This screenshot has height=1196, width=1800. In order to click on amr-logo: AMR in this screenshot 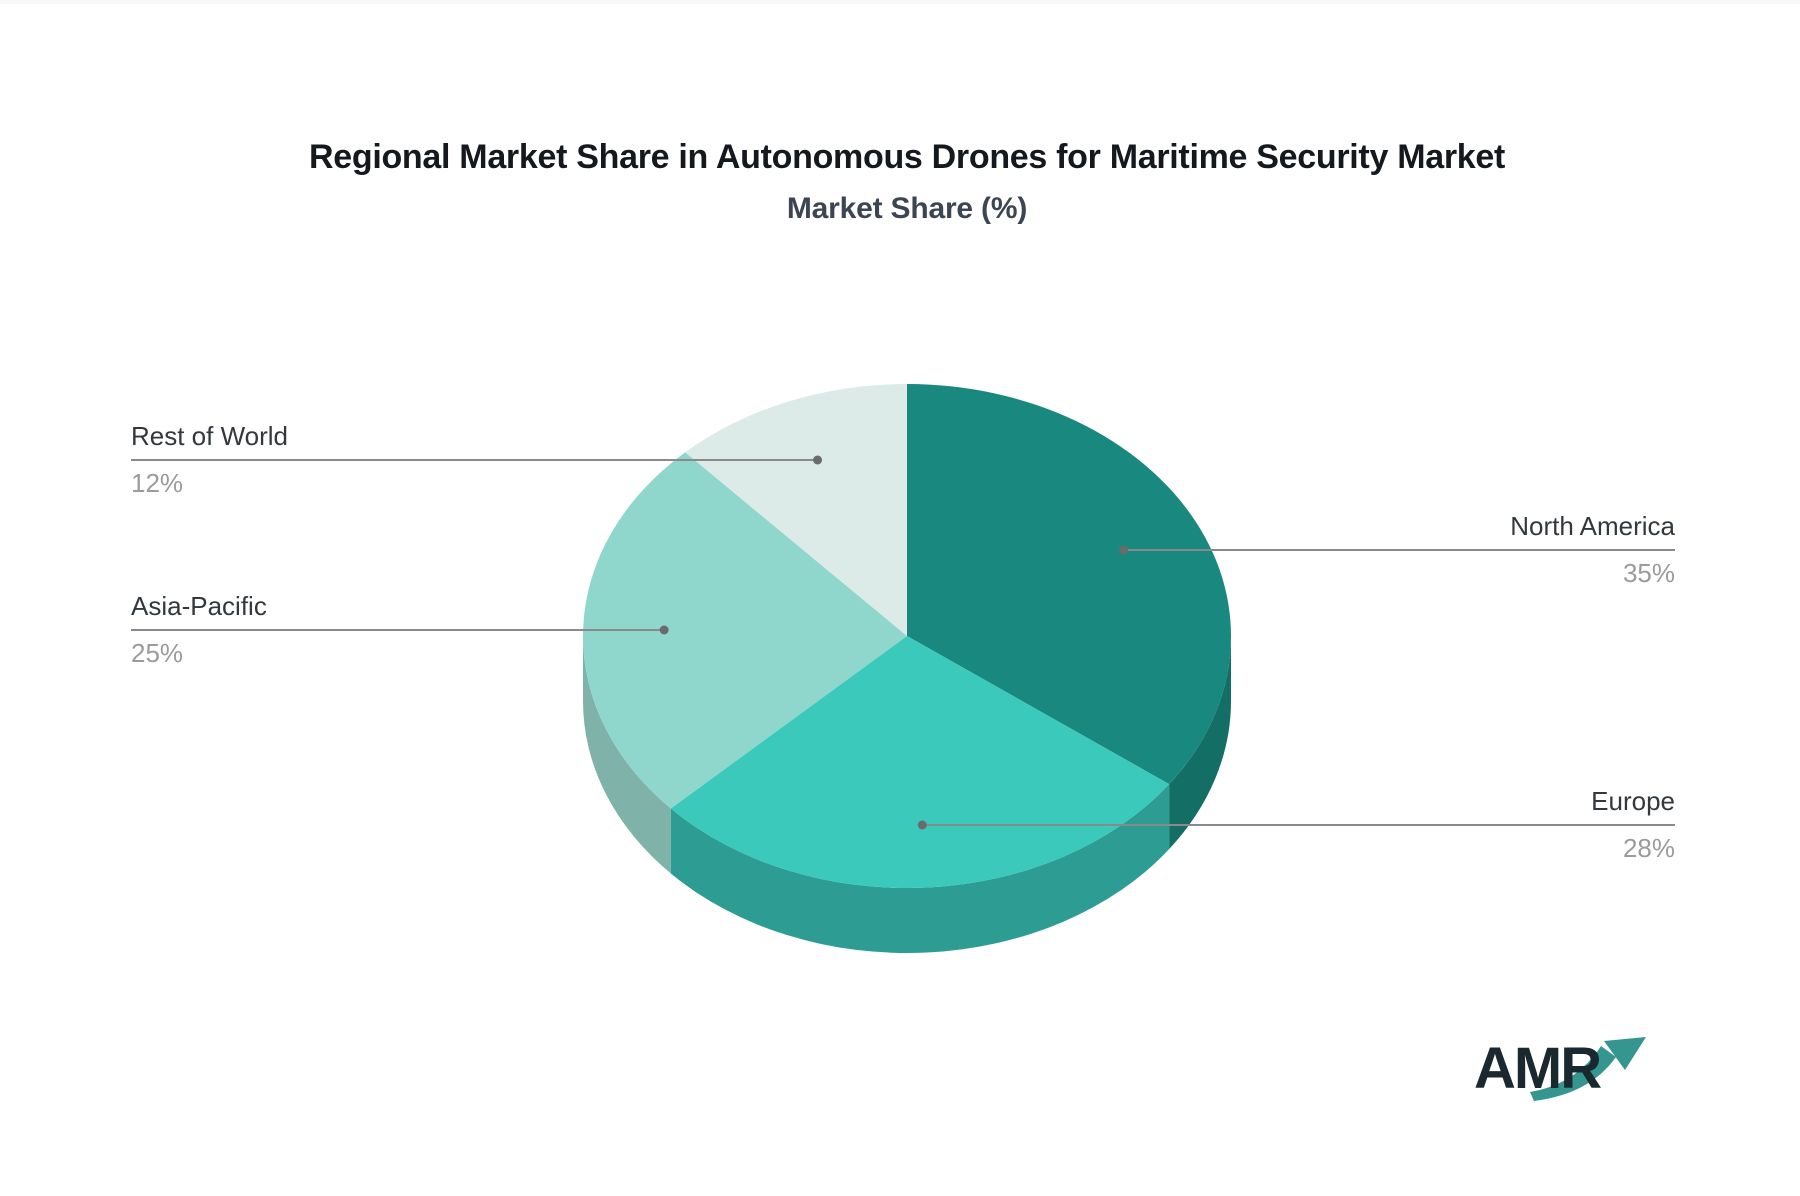, I will do `click(1594, 1080)`.